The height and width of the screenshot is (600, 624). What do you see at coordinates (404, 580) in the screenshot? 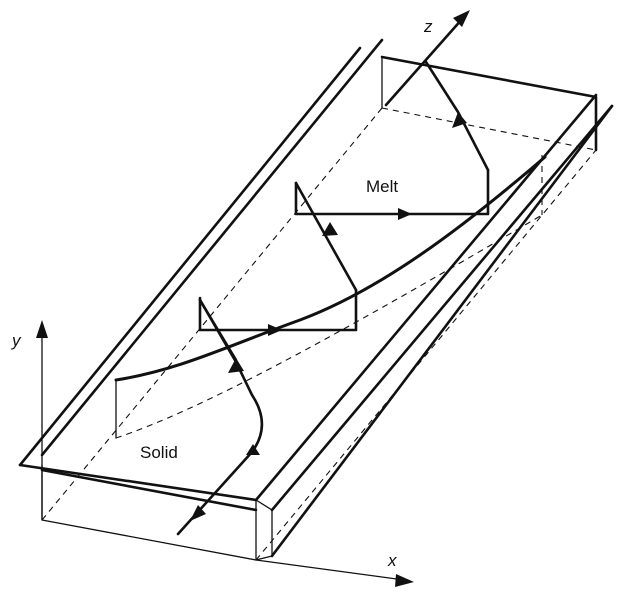
I see `x-axis-arrow-icon` at bounding box center [404, 580].